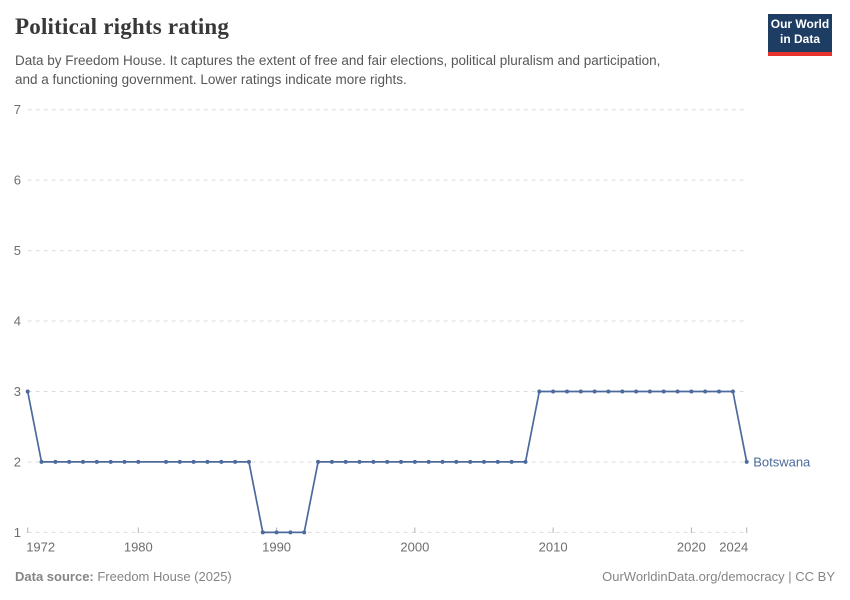 The height and width of the screenshot is (600, 850). Describe the element at coordinates (54, 576) in the screenshot. I see `data-source-label: Data source:` at that location.